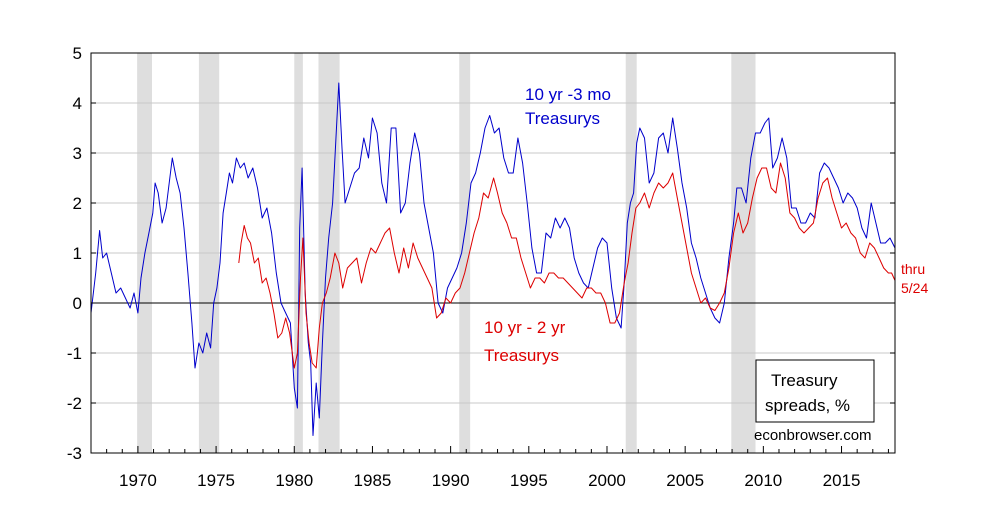 The height and width of the screenshot is (532, 993). Describe the element at coordinates (842, 480) in the screenshot. I see `x-tick-label: 2015` at that location.